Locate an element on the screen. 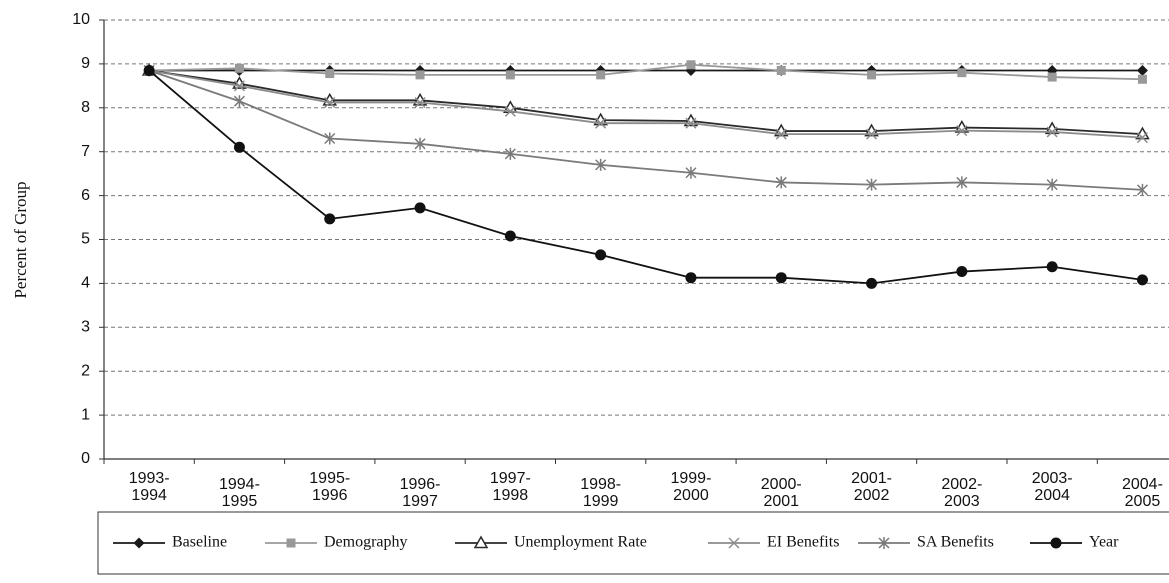  x-tick-label-line: 2003- is located at coordinates (1052, 478).